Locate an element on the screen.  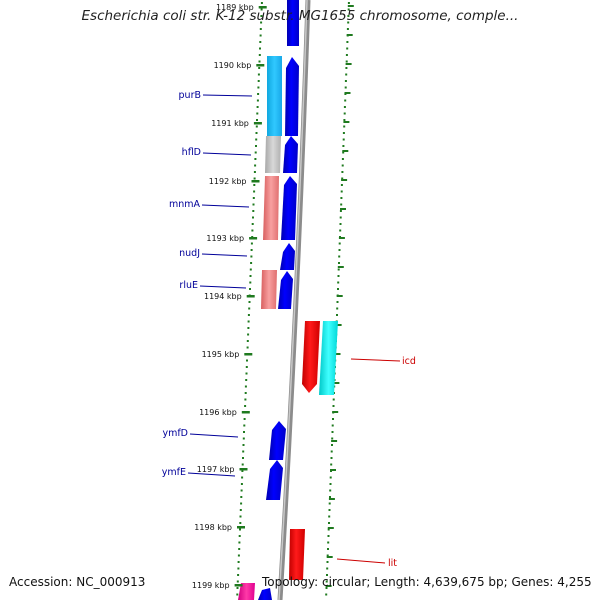
accession-text: Accession: NC_000913 is located at coordinates (77, 582).